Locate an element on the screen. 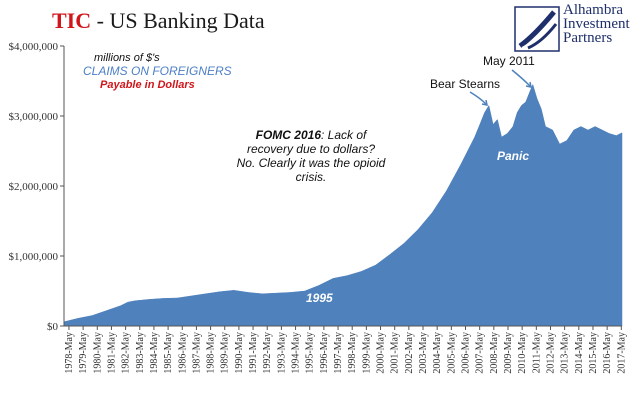 The height and width of the screenshot is (401, 641). title-rest: - US Banking Data is located at coordinates (178, 20).